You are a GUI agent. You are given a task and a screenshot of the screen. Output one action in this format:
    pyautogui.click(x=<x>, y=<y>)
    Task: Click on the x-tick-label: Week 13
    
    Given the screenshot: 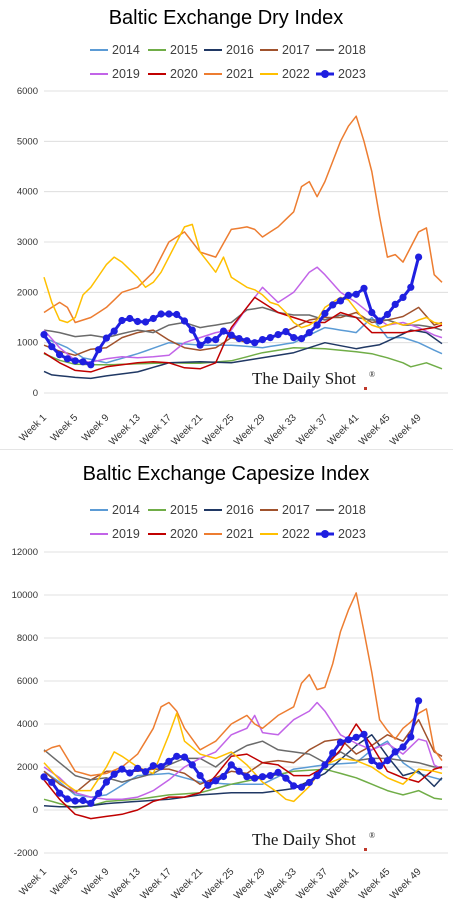 What is the action you would take?
    pyautogui.click(x=125, y=430)
    